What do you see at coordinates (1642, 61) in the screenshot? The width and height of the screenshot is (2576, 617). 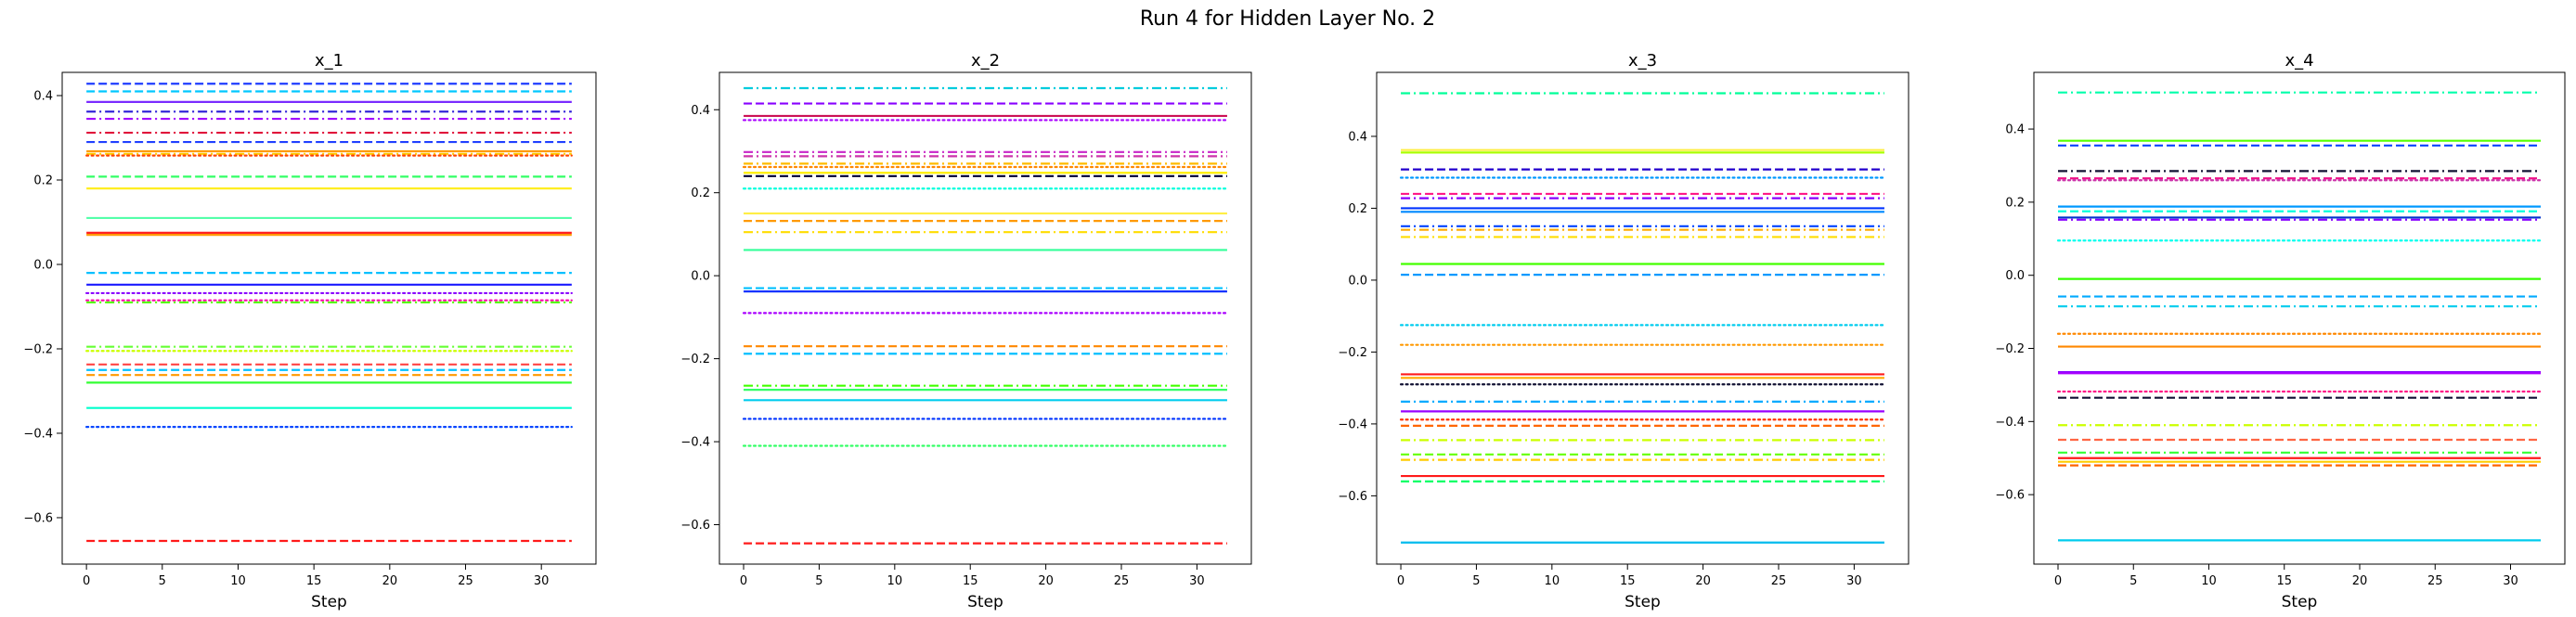 I see `chart-title: x_3` at bounding box center [1642, 61].